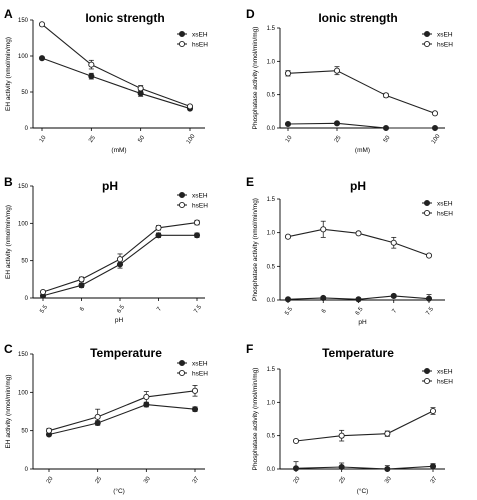  Describe the element at coordinates (8, 182) in the screenshot. I see `panel-letter: B` at that location.